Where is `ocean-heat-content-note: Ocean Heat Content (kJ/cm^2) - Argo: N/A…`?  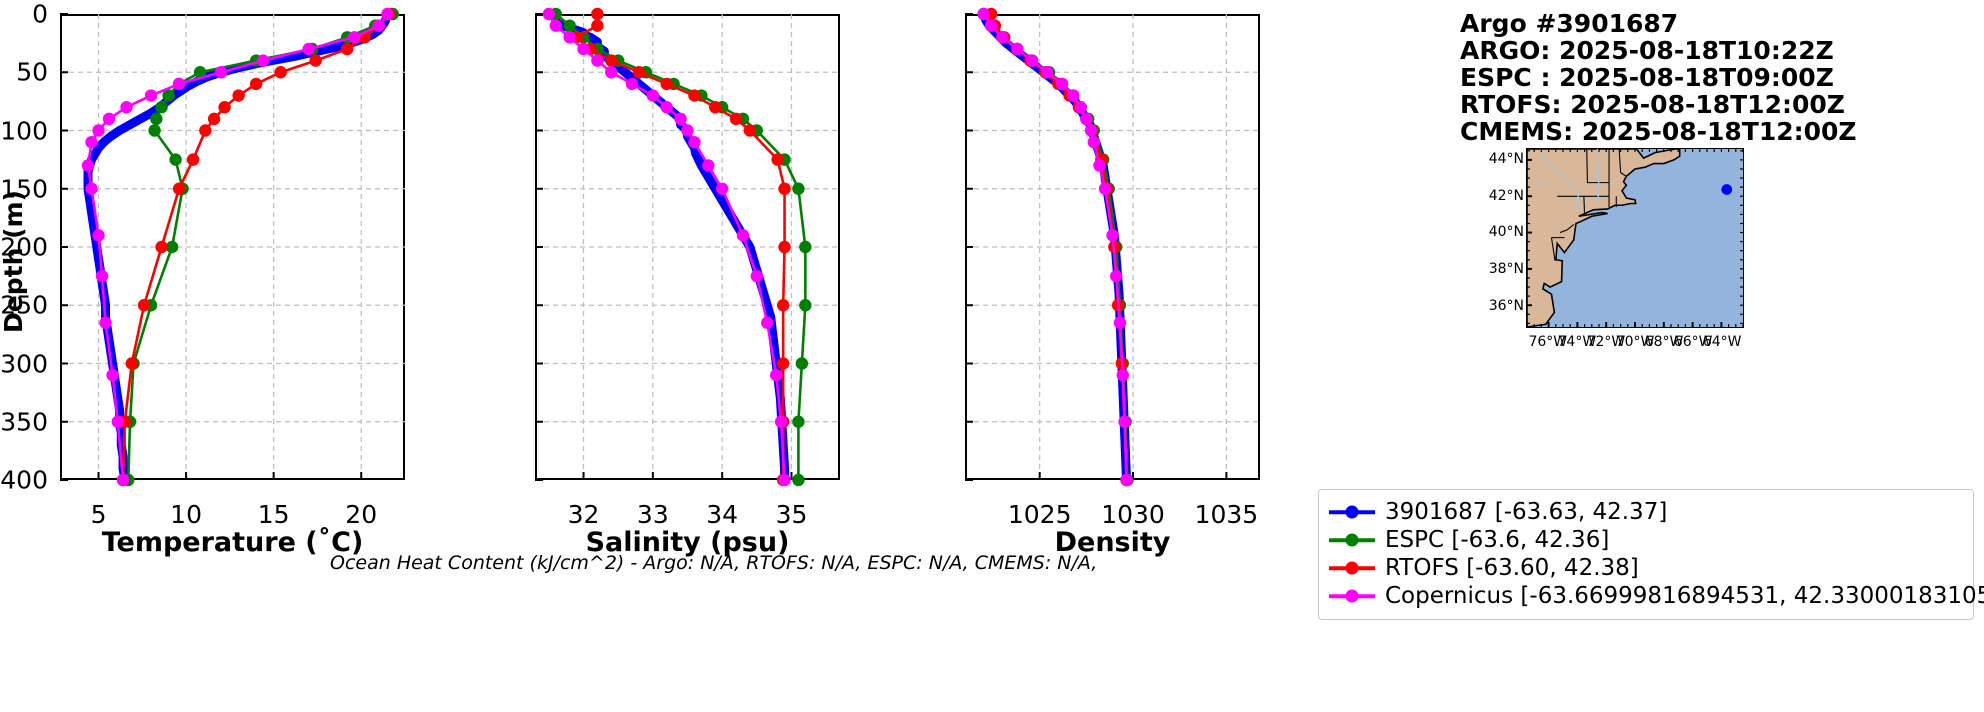 ocean-heat-content-note: Ocean Heat Content (kJ/cm^2) - Argo: N/A… is located at coordinates (714, 563).